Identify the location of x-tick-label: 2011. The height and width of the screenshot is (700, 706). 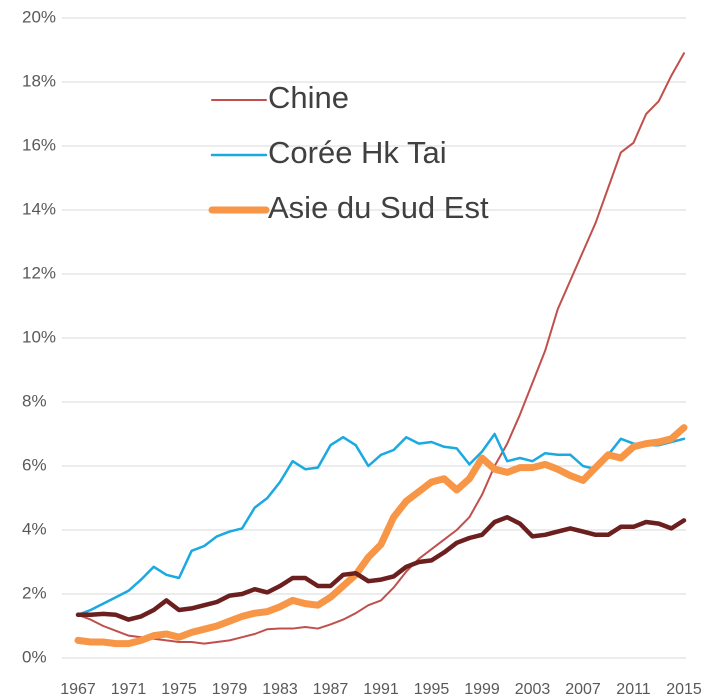
(633, 689).